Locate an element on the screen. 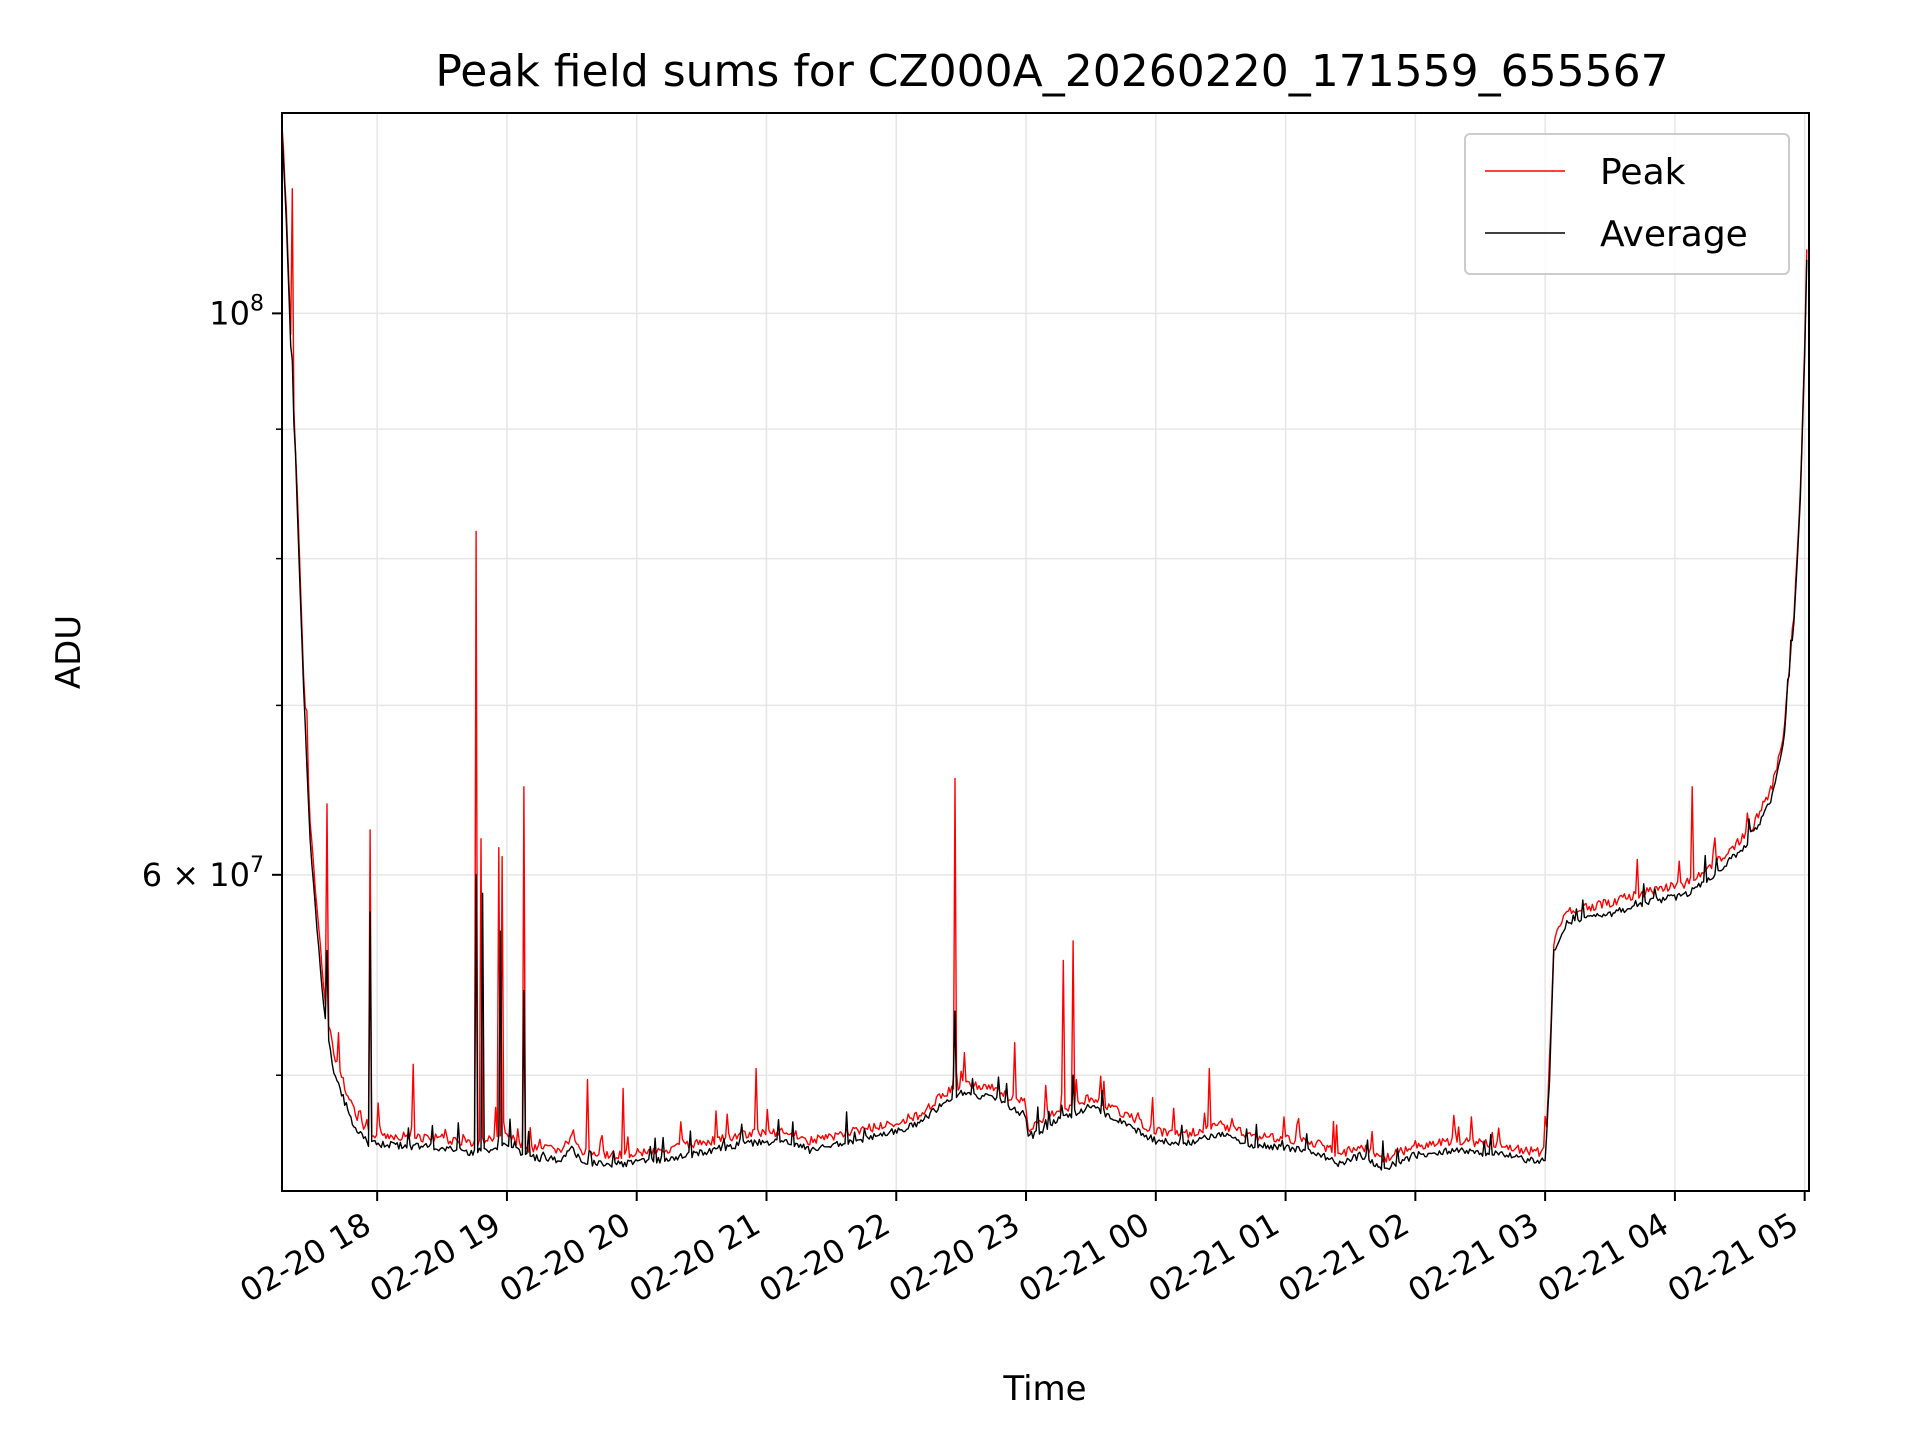  y-tick-label: 108 is located at coordinates (236, 311).